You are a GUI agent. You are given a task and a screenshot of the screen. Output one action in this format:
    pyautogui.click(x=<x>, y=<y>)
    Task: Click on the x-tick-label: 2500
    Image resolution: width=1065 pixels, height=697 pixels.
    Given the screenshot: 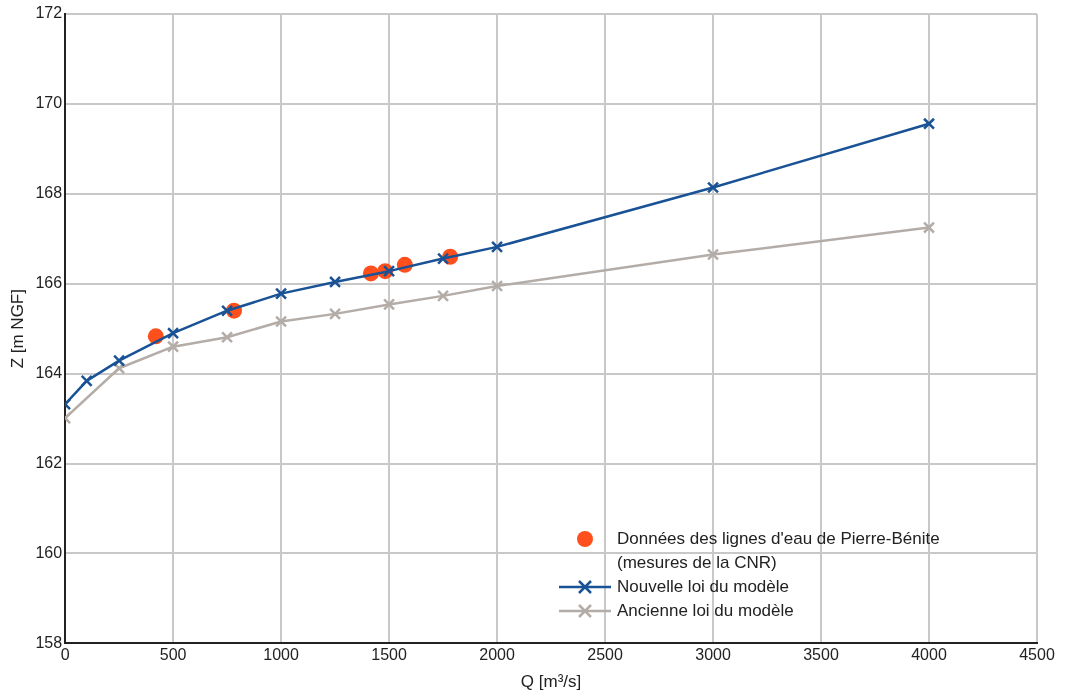 What is the action you would take?
    pyautogui.click(x=605, y=655)
    